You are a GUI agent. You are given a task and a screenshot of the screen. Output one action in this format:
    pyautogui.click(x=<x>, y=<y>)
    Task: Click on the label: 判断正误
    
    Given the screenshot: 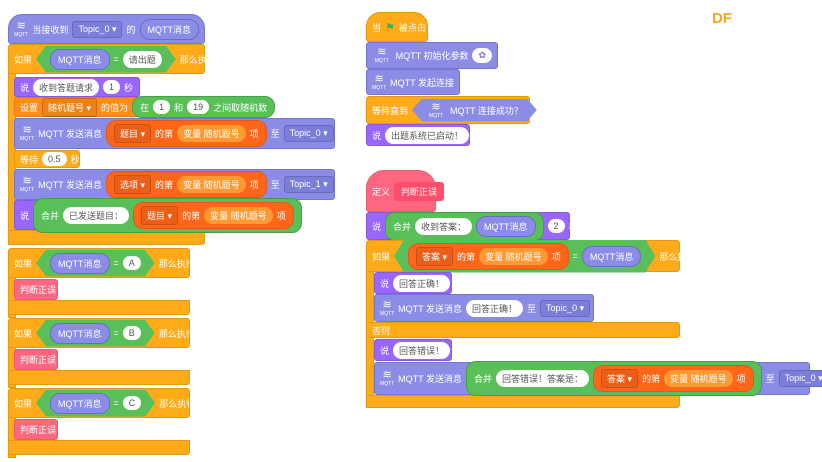 What is the action you would take?
    pyautogui.click(x=38, y=290)
    